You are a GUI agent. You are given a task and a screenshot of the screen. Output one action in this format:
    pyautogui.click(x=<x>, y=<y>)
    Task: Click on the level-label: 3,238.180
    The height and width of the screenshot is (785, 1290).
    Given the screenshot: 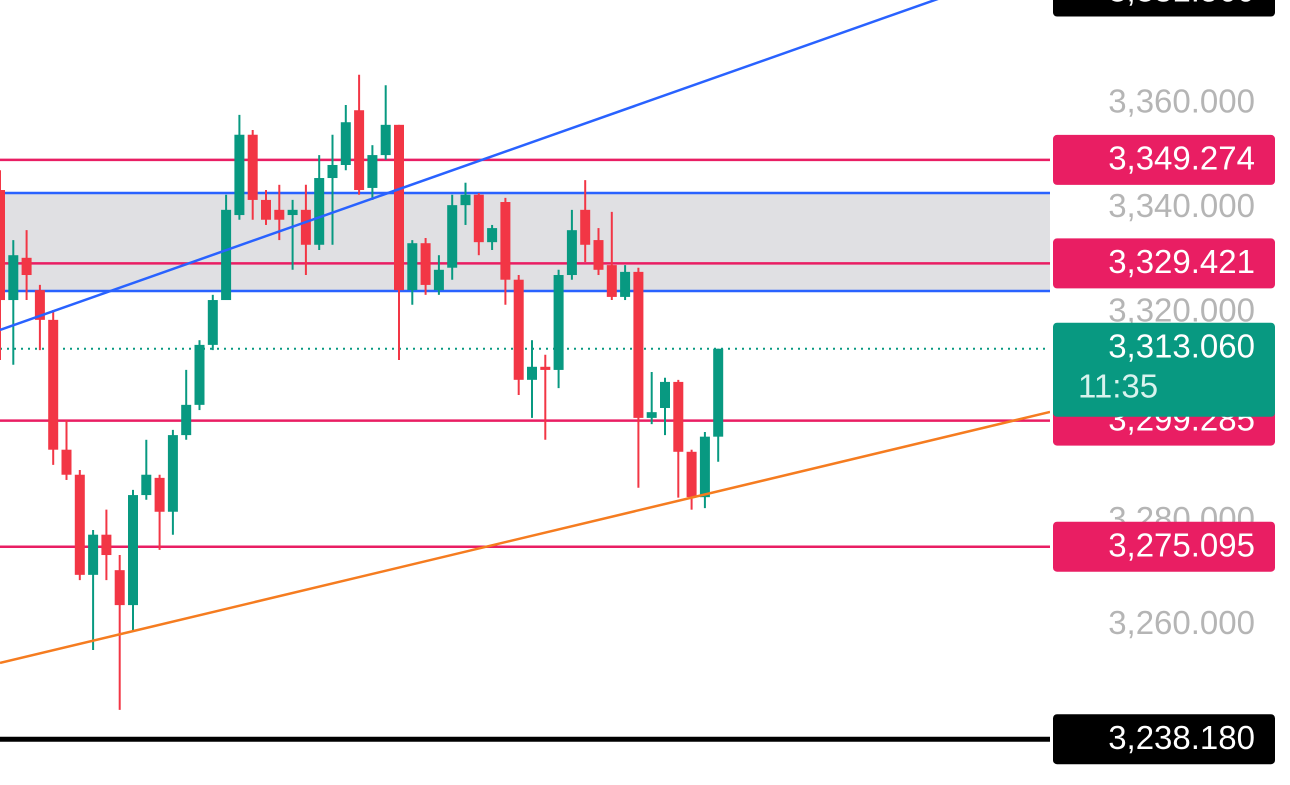 What is the action you would take?
    pyautogui.click(x=1181, y=737)
    